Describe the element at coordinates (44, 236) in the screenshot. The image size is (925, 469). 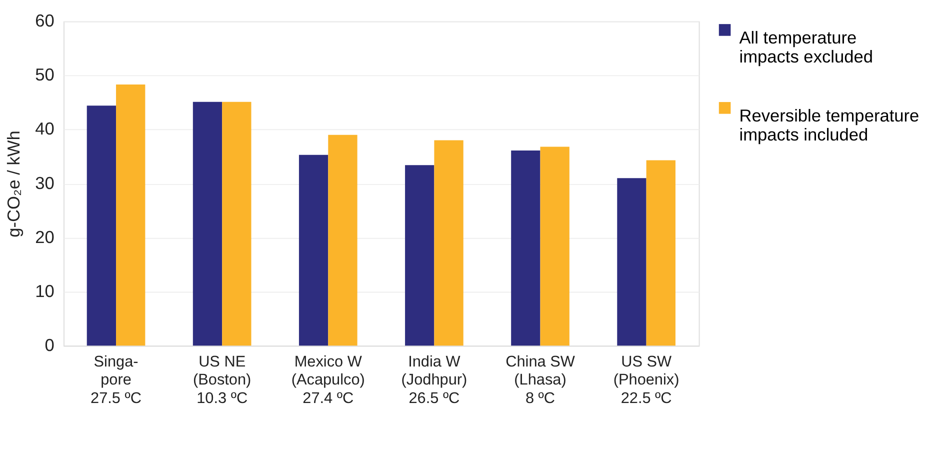
I see `y-tick-label: 20` at that location.